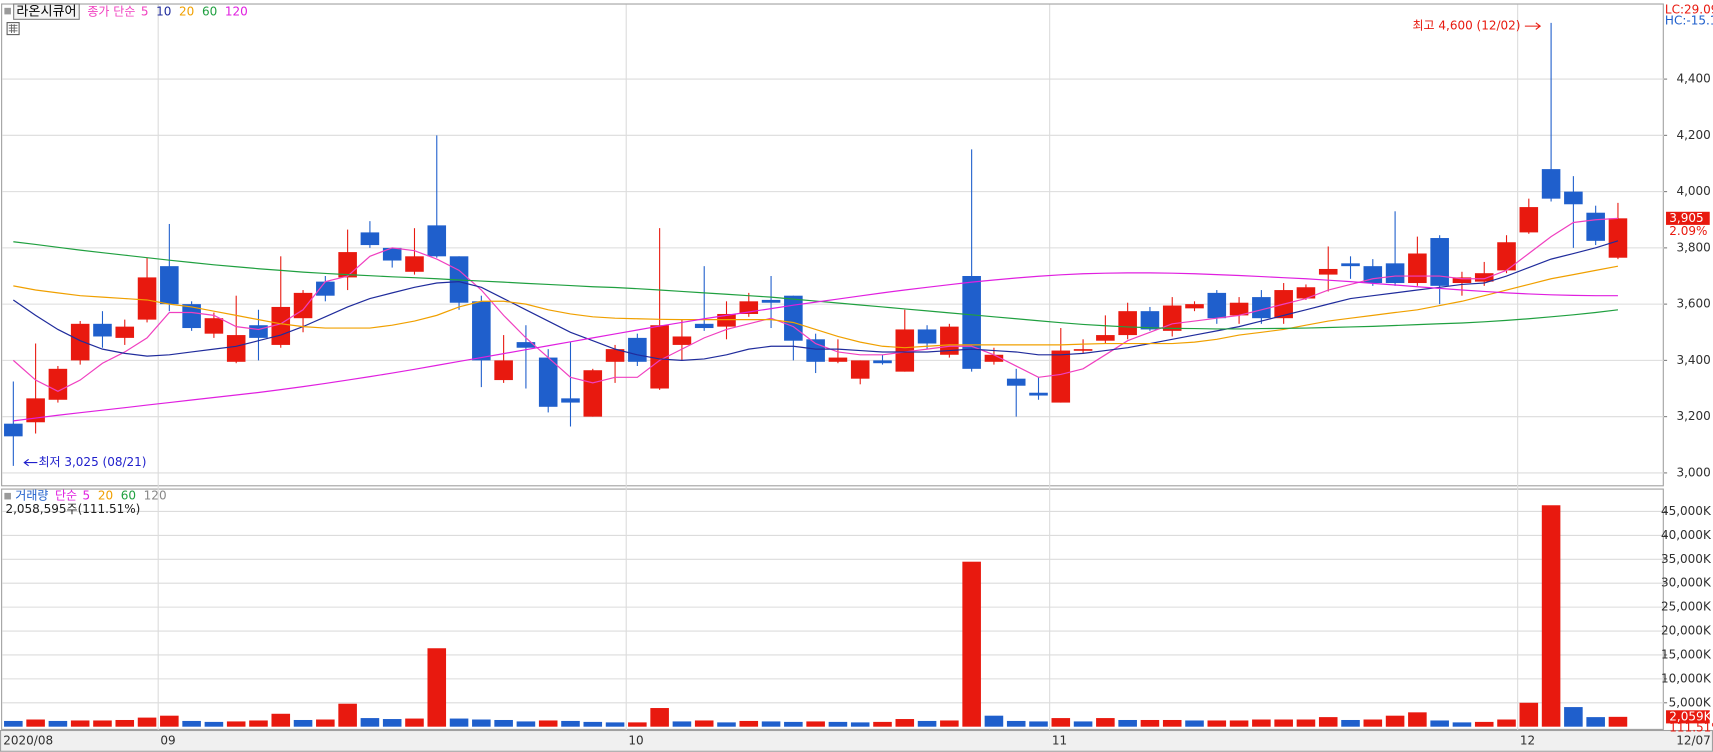  What do you see at coordinates (28, 740) in the screenshot?
I see `x-tick-label: 2020/08` at bounding box center [28, 740].